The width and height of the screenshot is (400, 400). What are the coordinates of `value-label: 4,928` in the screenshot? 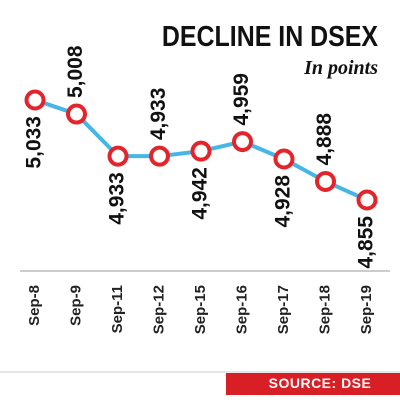 It's located at (283, 201).